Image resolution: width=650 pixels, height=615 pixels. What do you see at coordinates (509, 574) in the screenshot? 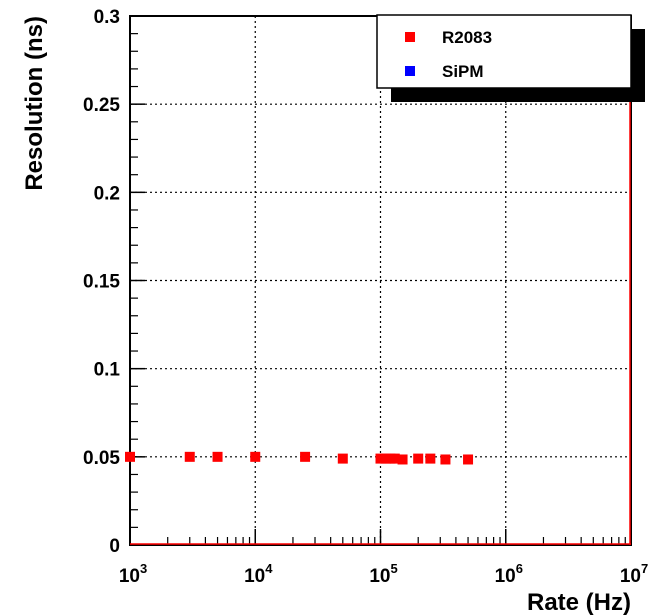
I see `x-tick-label: 10⁶` at bounding box center [509, 574].